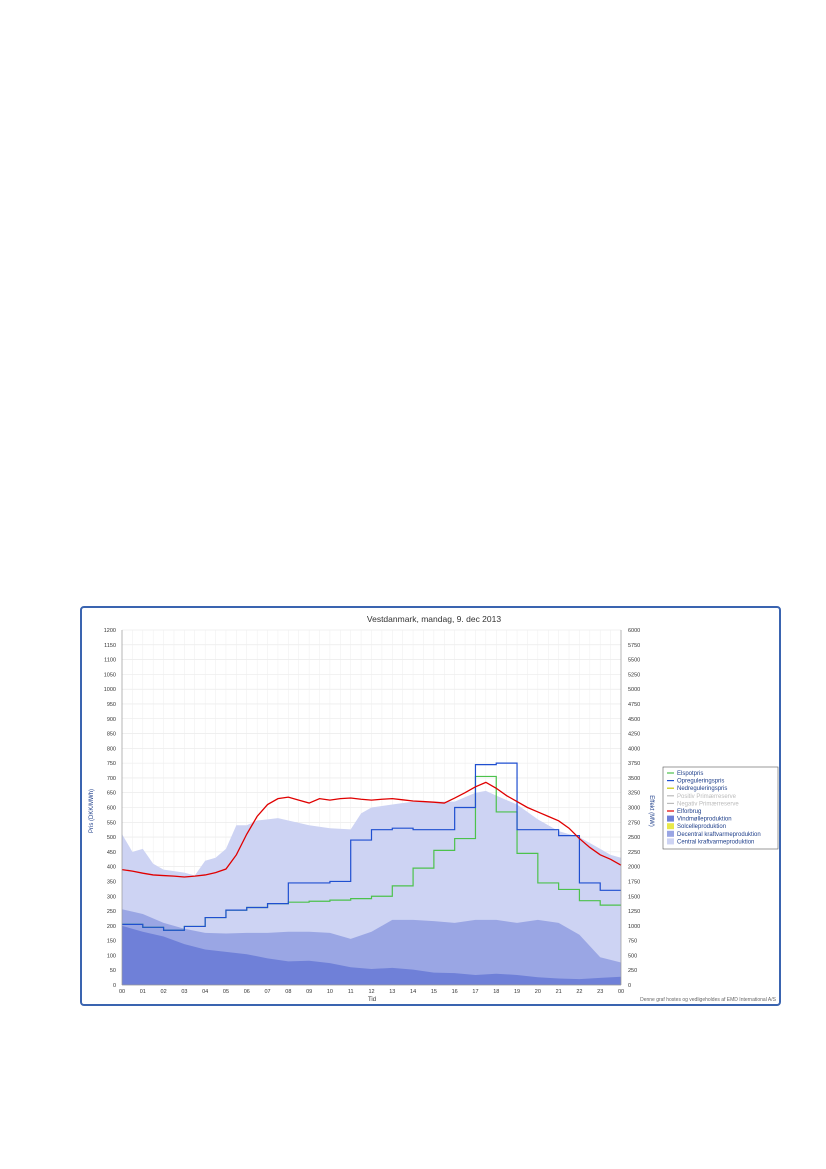 The image size is (826, 1169). I want to click on y-tick-label-left: 400, so click(111, 868).